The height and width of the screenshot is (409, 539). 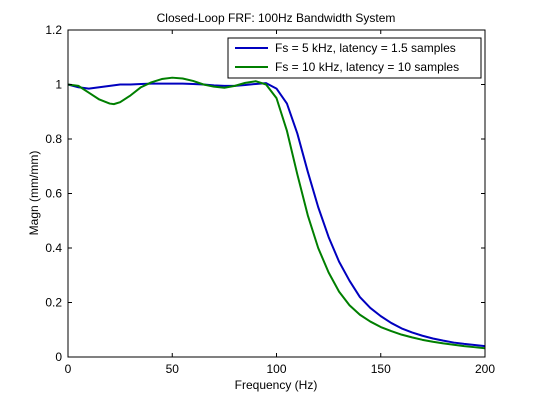 I want to click on y-axis-label: Magn (mm/mm), so click(x=34, y=193).